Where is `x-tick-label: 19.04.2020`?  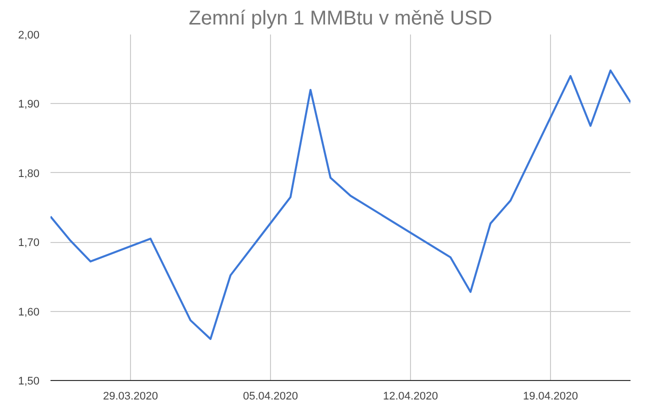
x-tick-label: 19.04.2020 is located at coordinates (550, 396).